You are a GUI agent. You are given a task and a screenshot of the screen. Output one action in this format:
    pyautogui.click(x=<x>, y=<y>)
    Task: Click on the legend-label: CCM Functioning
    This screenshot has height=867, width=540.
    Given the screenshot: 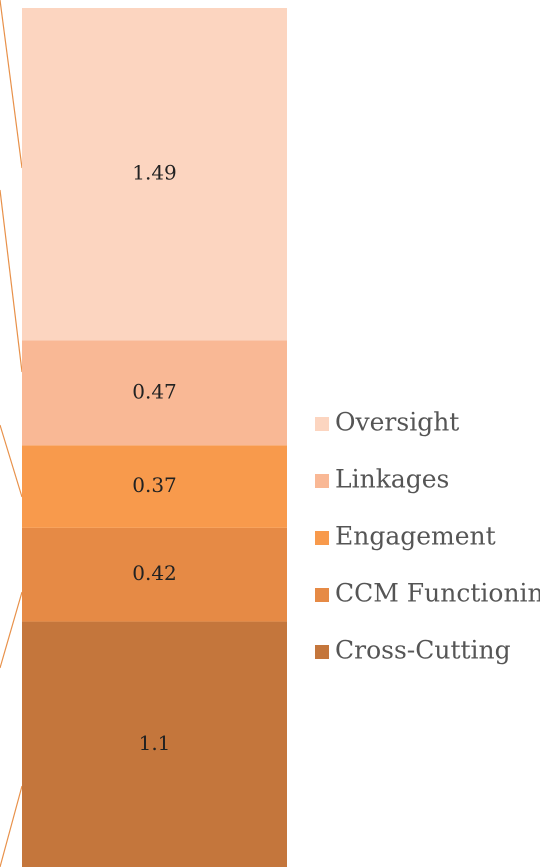 What is the action you would take?
    pyautogui.click(x=437, y=593)
    